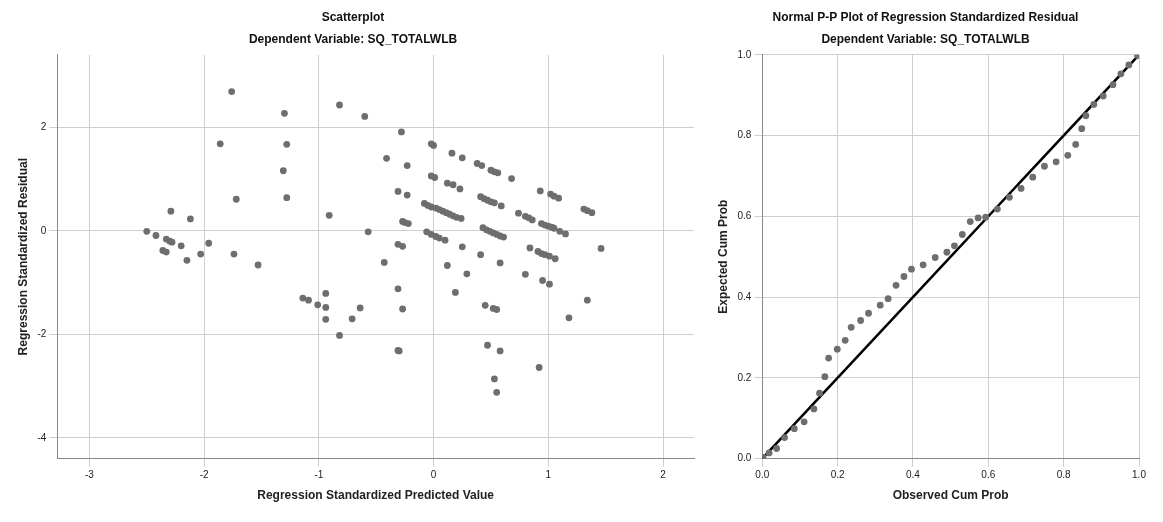 This screenshot has width=1163, height=522. Describe the element at coordinates (988, 475) in the screenshot. I see `x-tick-label: 0.6` at that location.